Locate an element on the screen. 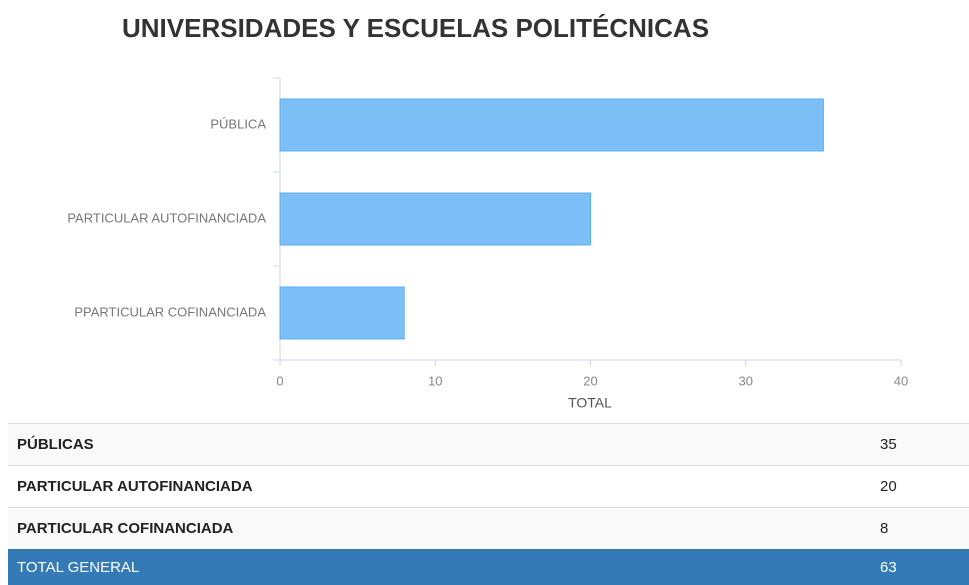 The width and height of the screenshot is (969, 585). category-label: PARTICULAR AUTOFINANCIADA is located at coordinates (166, 217).